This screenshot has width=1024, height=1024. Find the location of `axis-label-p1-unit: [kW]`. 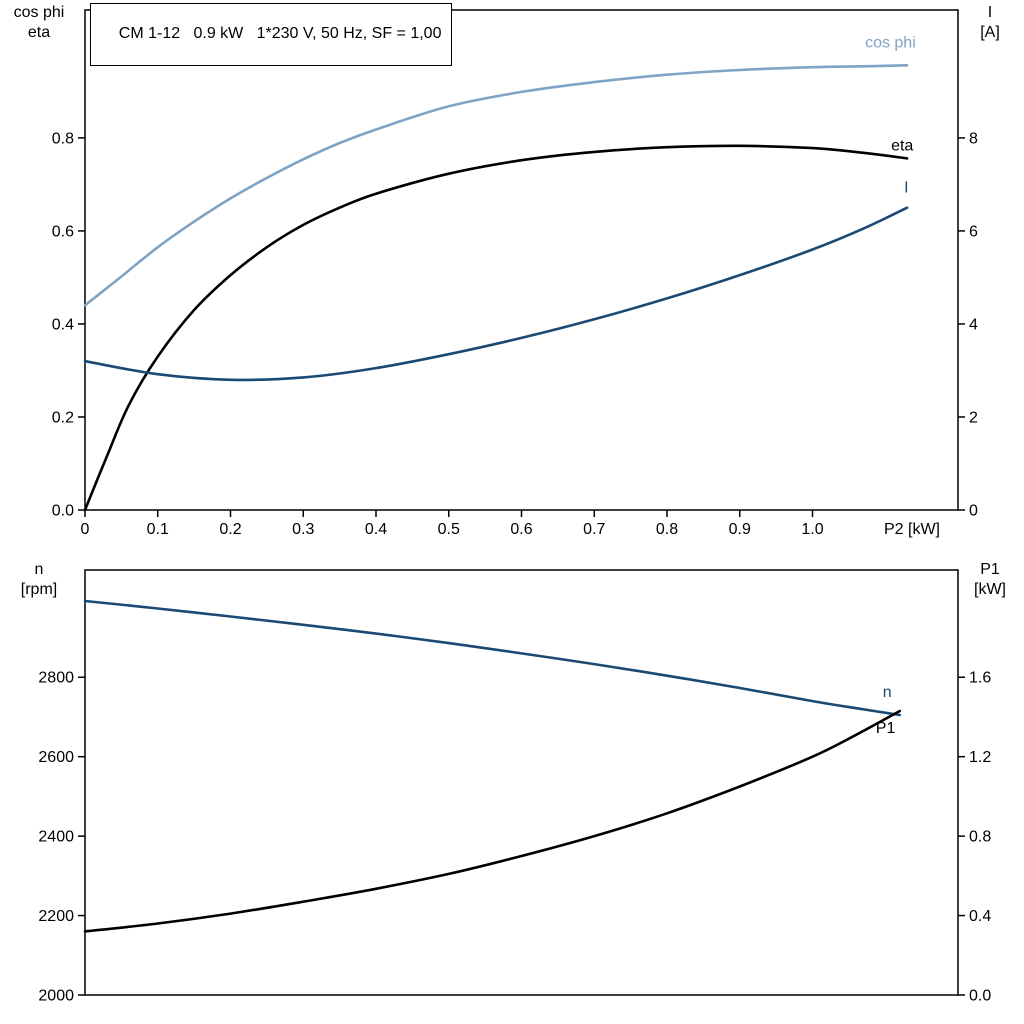

axis-label-p1-unit: [kW] is located at coordinates (990, 589).